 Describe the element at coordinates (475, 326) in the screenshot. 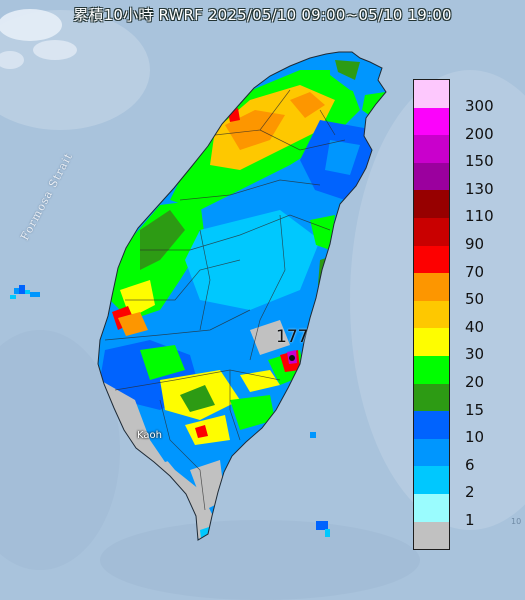

I see `legend-label: 40` at that location.